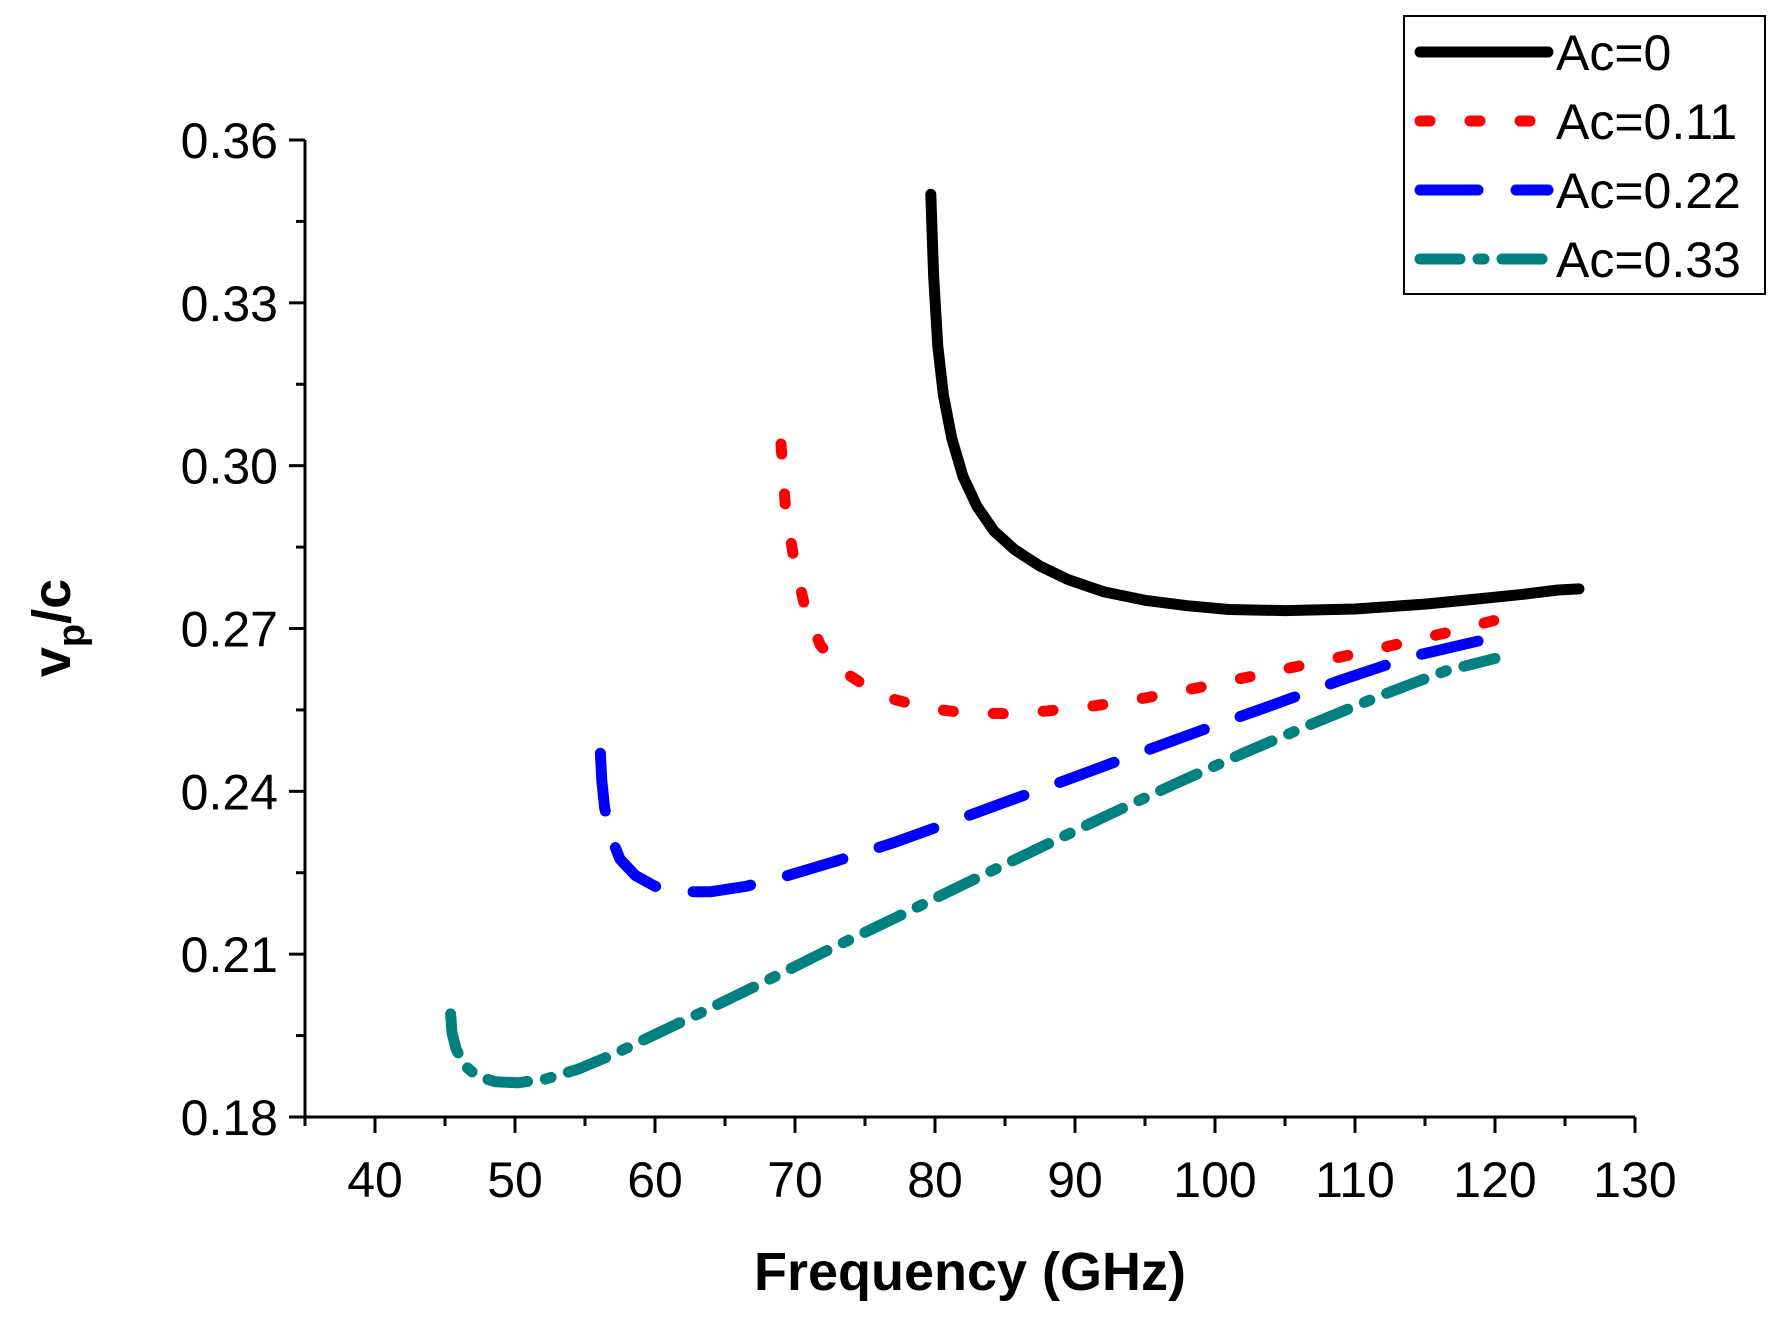  I want to click on y-ticks: 0.18 0.21 0.24 0.27 0.30 0.33 0.36, so click(243, 629).